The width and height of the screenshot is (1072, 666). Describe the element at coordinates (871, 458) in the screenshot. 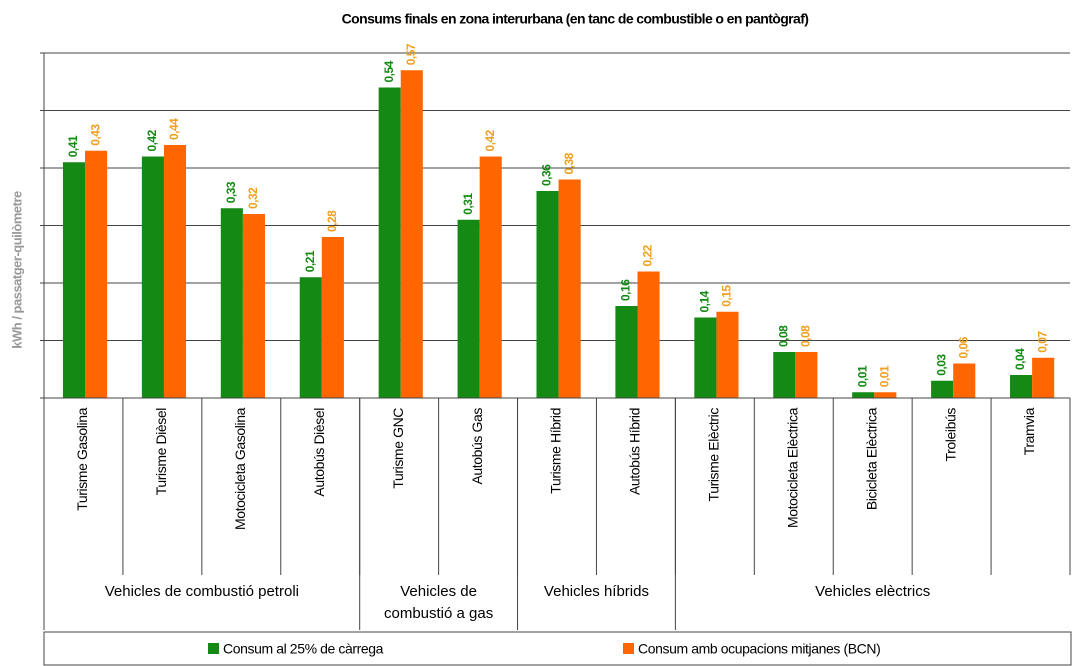

I see `x-tick-label: Bicicleta Elèctrica` at that location.